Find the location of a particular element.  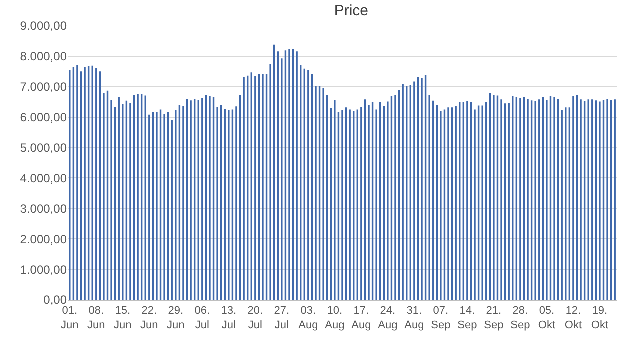

y-tick-label: 5.000,00 is located at coordinates (44, 147).